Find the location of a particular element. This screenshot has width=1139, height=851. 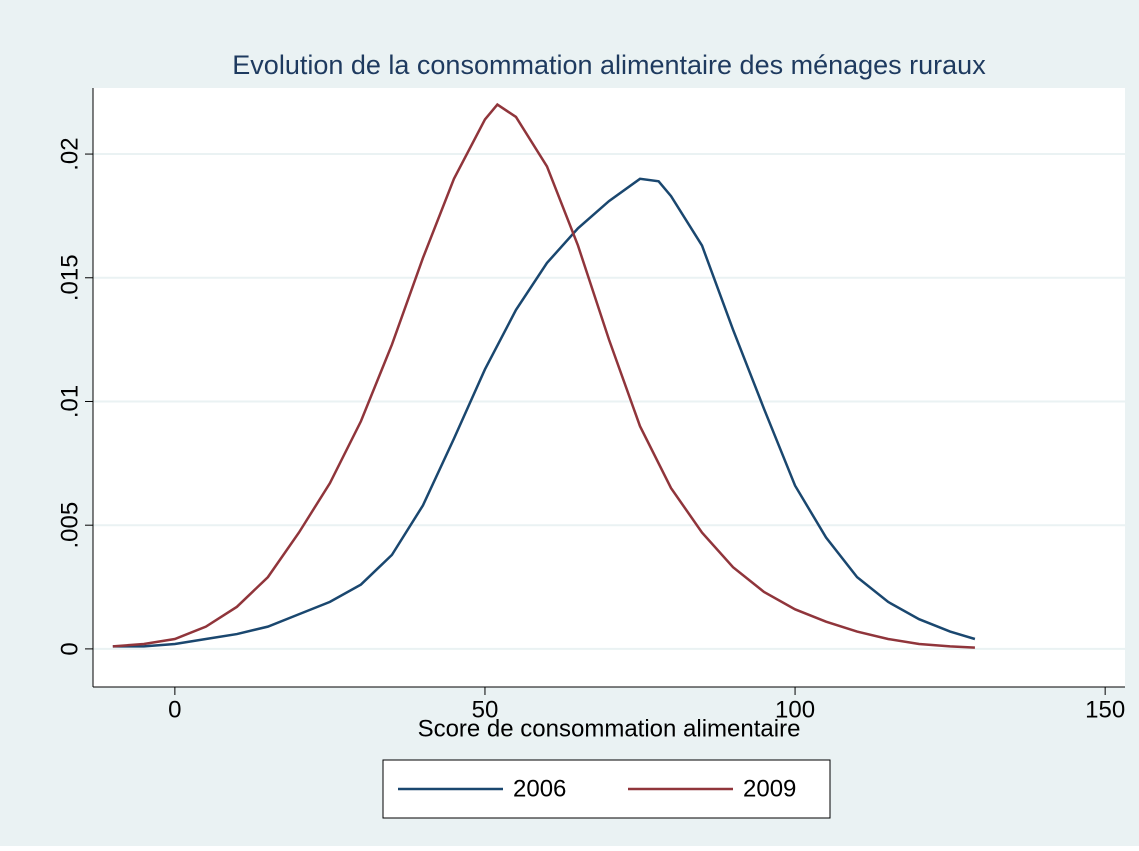

y-tick-label: 0 is located at coordinates (69, 648).